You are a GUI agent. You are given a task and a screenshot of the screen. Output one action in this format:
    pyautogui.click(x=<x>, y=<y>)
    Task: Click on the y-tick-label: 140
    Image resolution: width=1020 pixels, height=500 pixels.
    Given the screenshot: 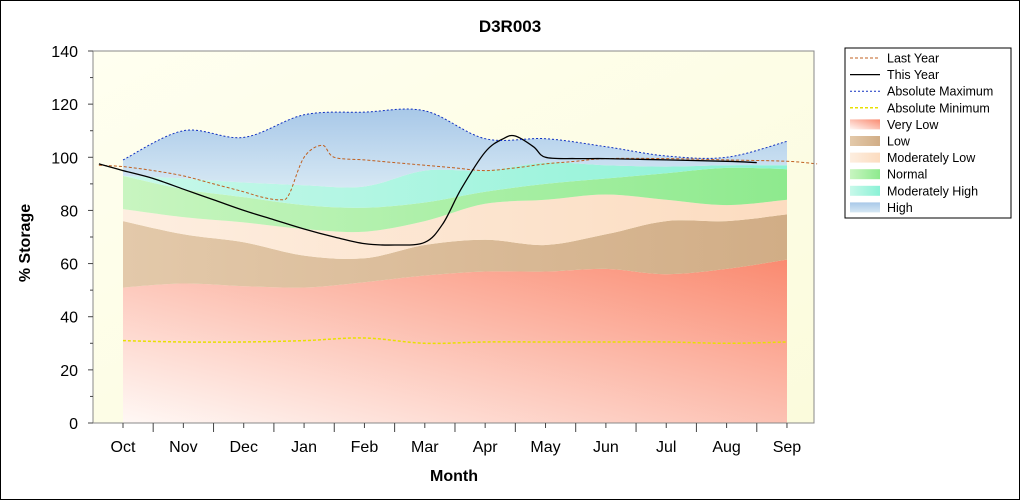 What is the action you would take?
    pyautogui.click(x=64, y=52)
    